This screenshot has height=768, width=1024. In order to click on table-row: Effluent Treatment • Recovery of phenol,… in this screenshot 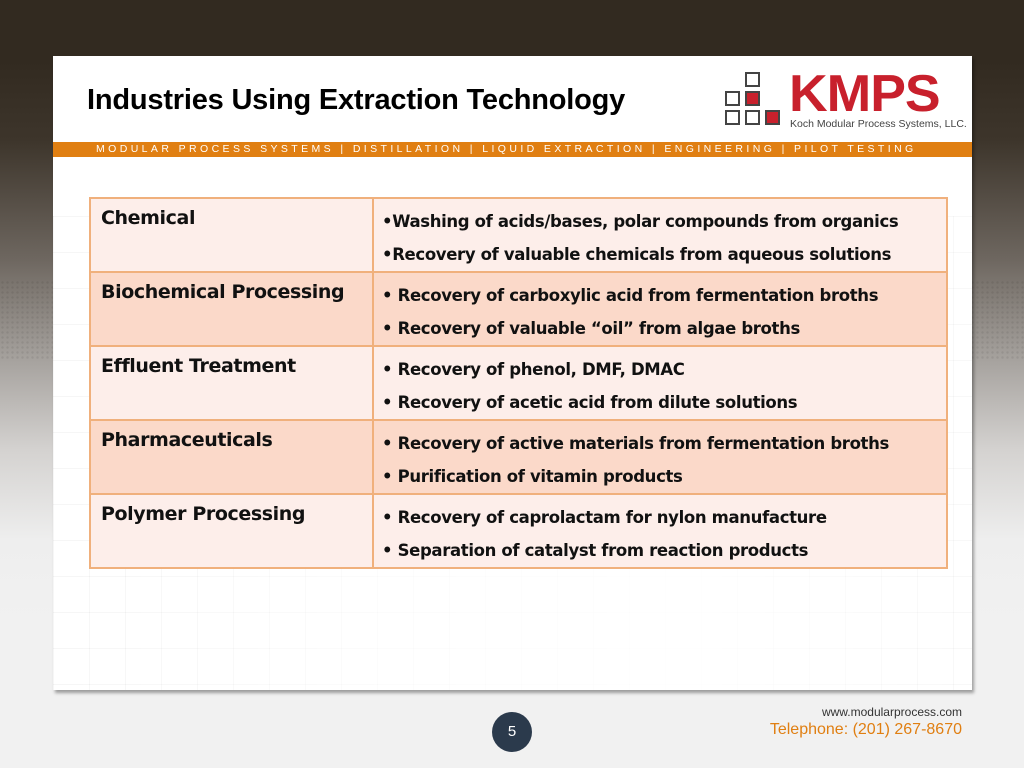, I will do `click(518, 383)`.